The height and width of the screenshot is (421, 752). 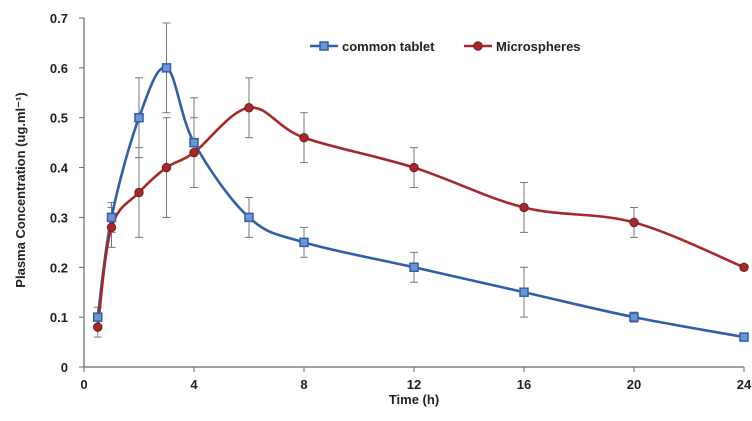 What do you see at coordinates (59, 267) in the screenshot?
I see `y-tick-label: 0.2` at bounding box center [59, 267].